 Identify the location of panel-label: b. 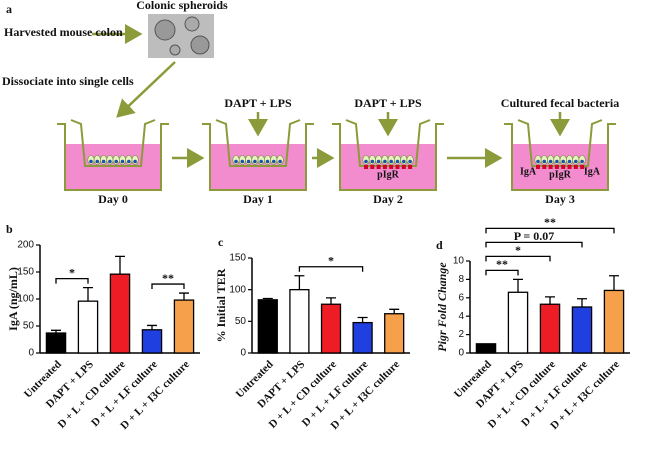
(9, 229).